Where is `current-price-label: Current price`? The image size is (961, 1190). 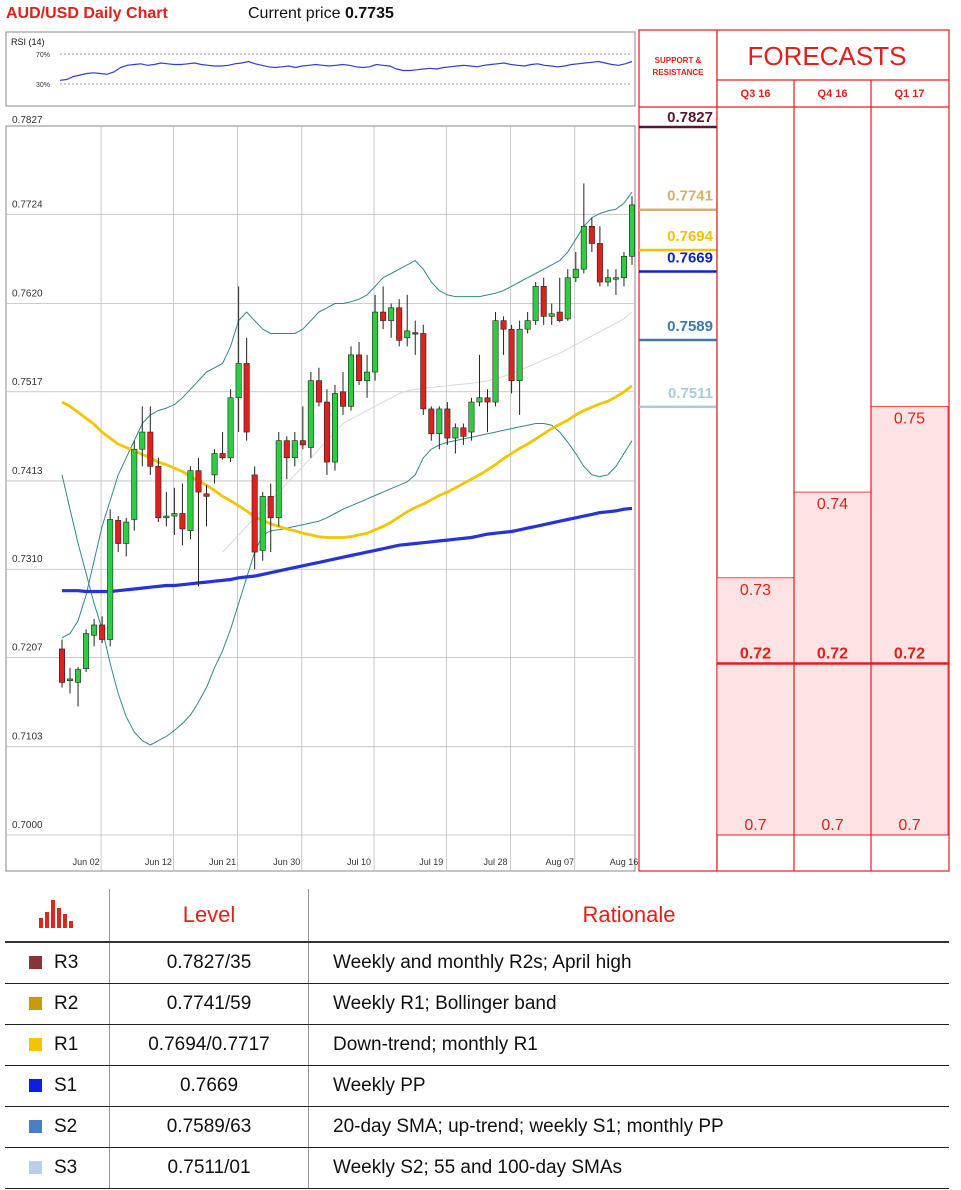
current-price-label: Current price is located at coordinates (294, 13).